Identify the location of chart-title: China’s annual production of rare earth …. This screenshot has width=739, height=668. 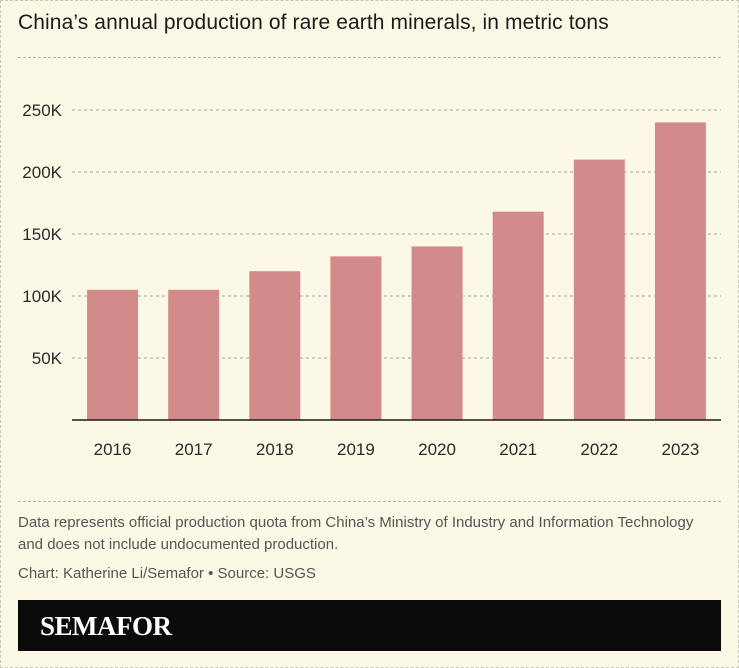
(313, 22).